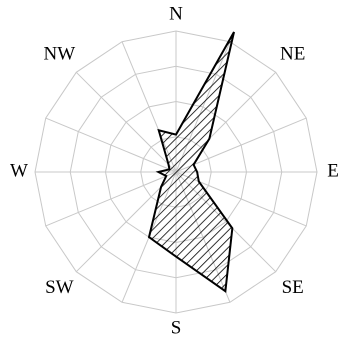  What do you see at coordinates (293, 287) in the screenshot?
I see `direction-label: SE` at bounding box center [293, 287].